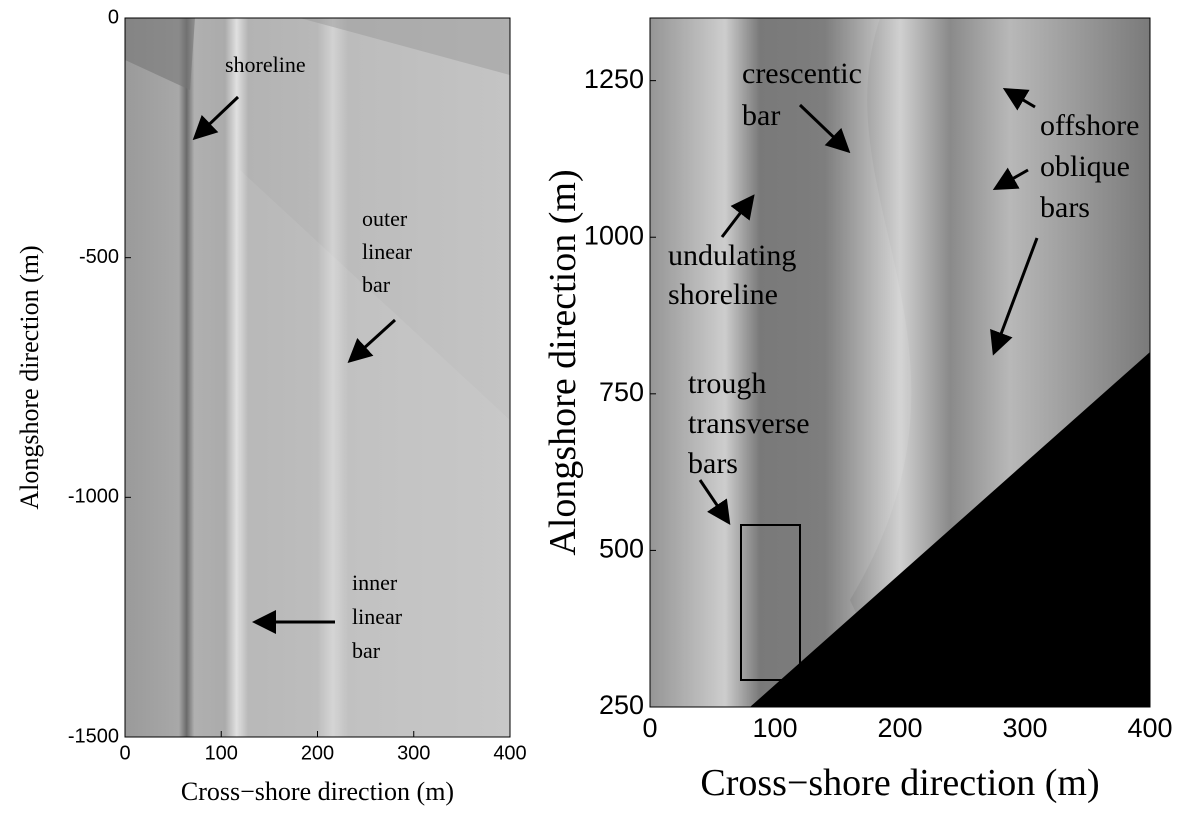 This screenshot has width=1185, height=816. I want to click on annotation: crescentic, so click(802, 73).